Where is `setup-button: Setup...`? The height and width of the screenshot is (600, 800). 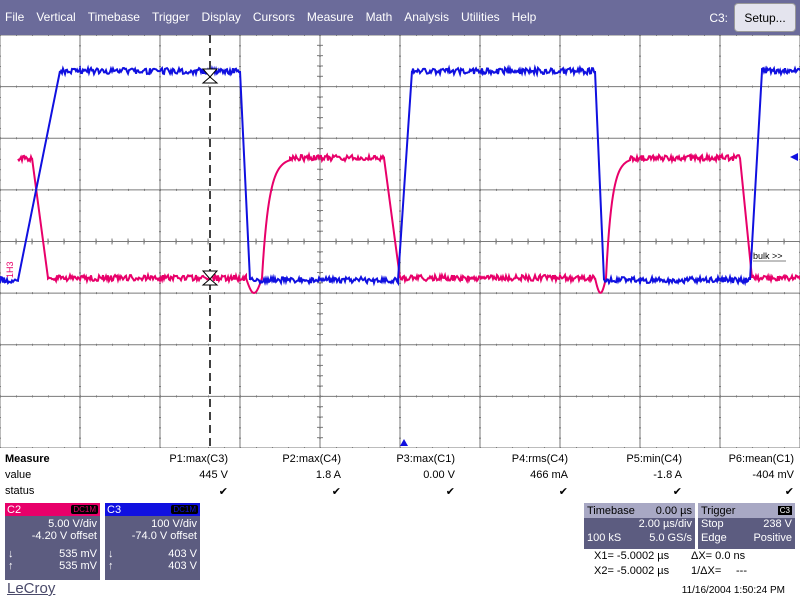 setup-button: Setup... is located at coordinates (765, 17).